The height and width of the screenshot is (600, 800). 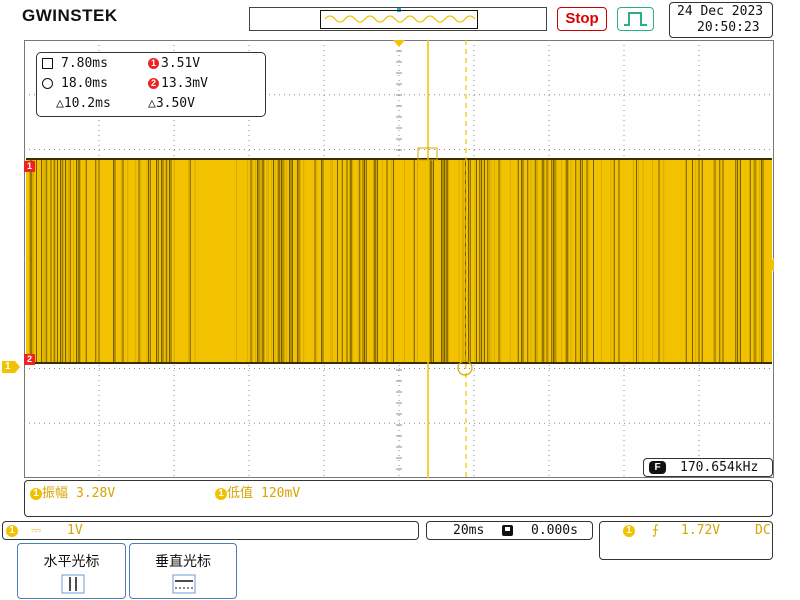 I want to click on trigger-status-box: 1 ⨍ 1.72V DC, so click(x=686, y=540).